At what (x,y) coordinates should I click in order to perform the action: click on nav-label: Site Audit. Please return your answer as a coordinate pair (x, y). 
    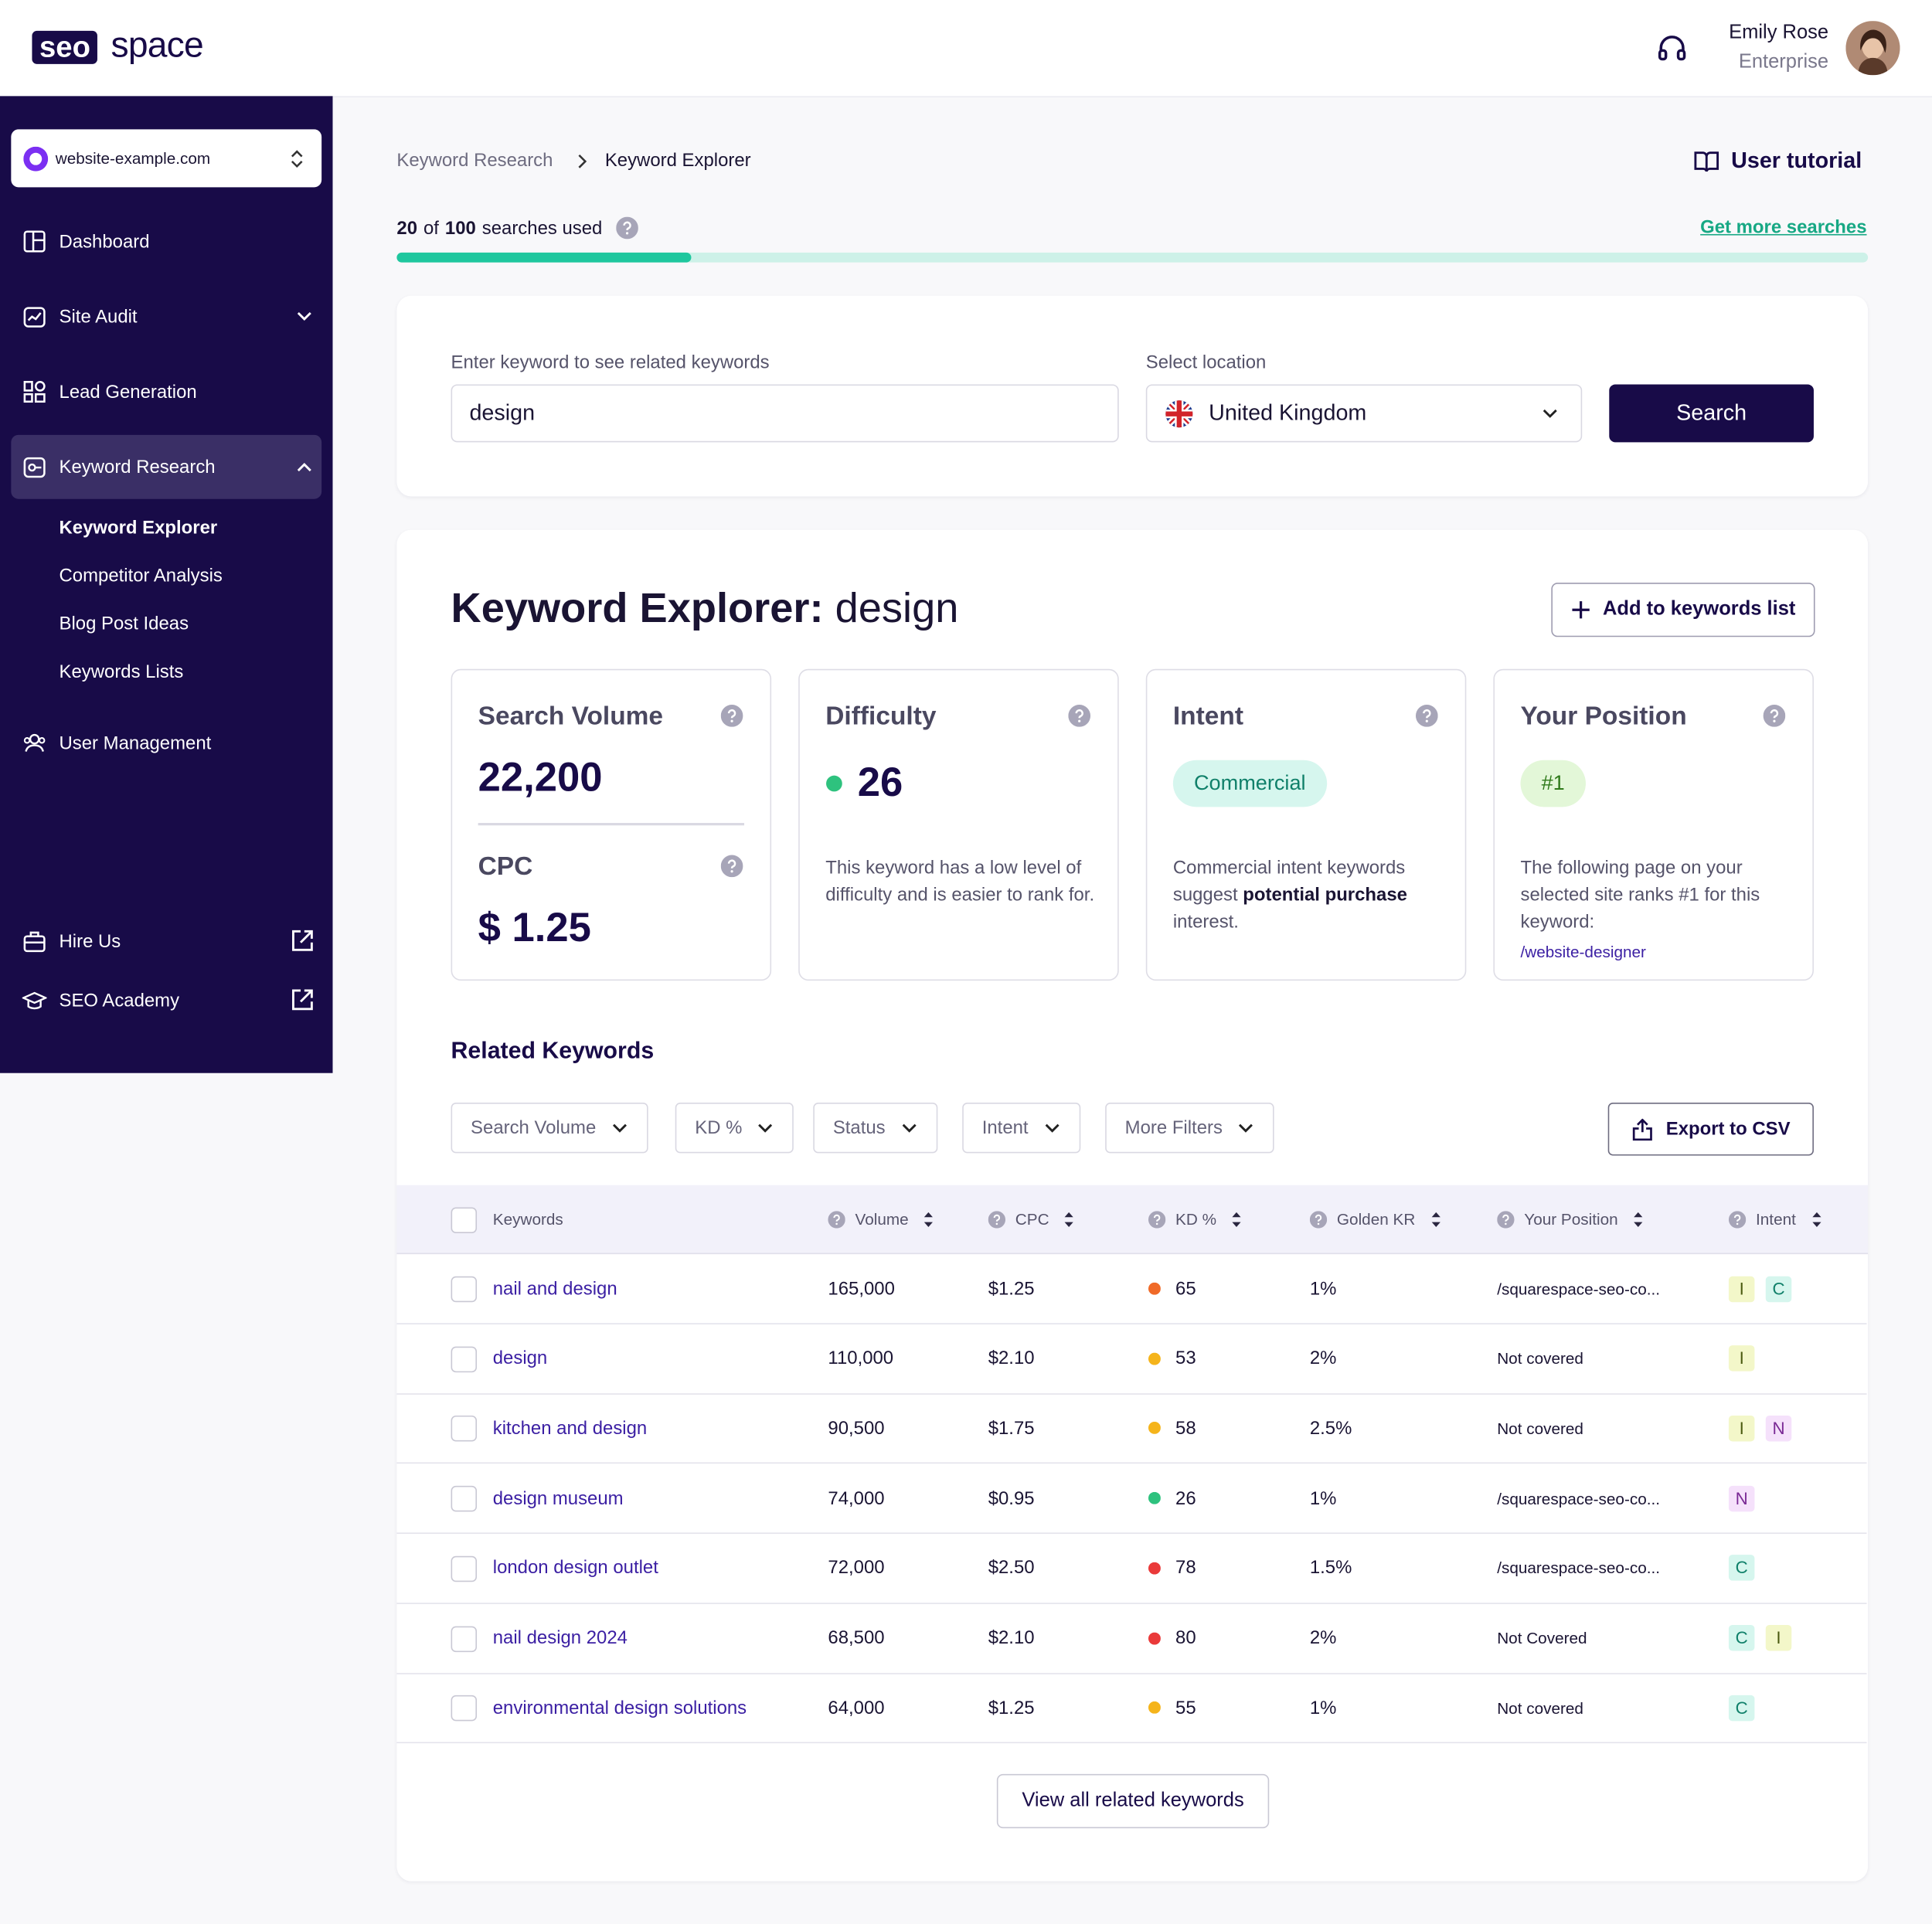
    Looking at the image, I should click on (98, 317).